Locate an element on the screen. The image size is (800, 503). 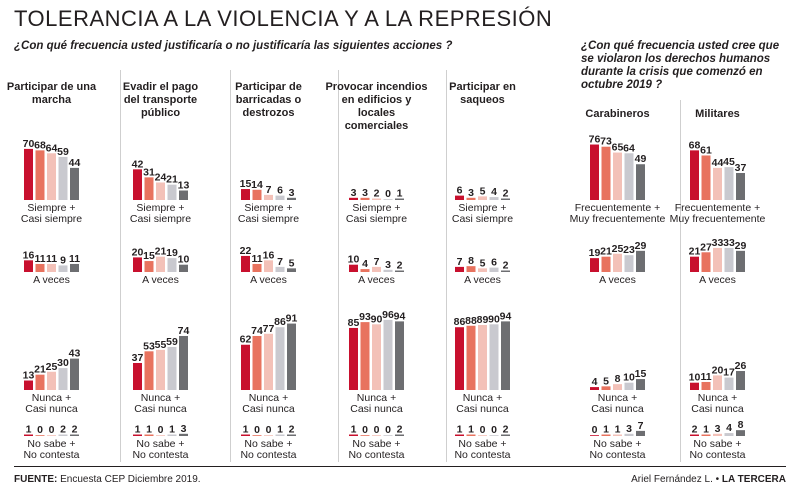
footer-rule is located at coordinates (400, 466).